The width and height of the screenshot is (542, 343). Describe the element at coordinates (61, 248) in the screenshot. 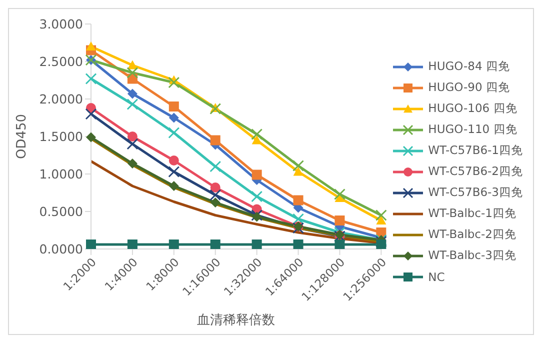

I see `y-tick-label: 0.0000` at that location.